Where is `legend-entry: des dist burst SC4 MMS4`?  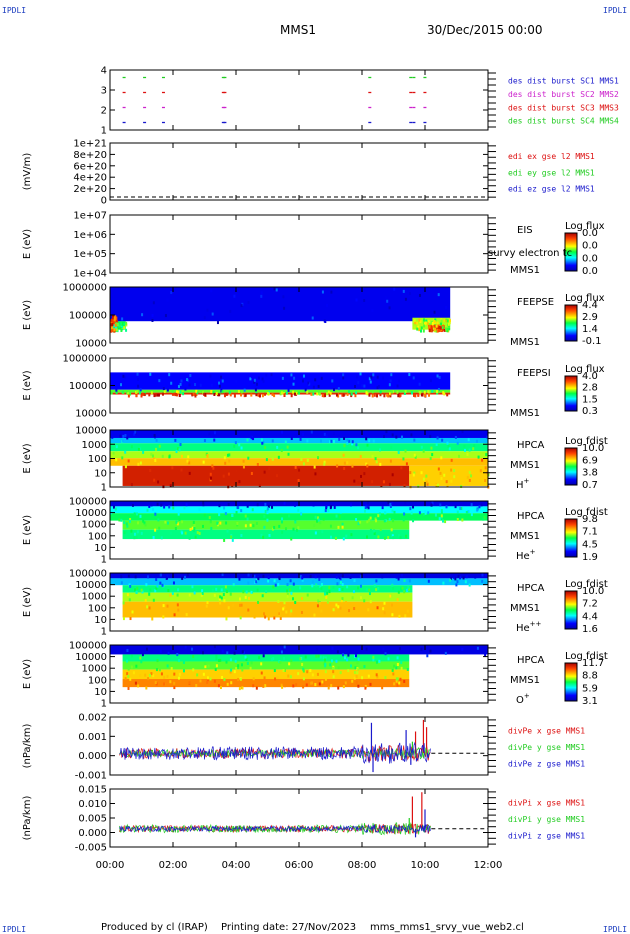
legend-entry: des dist burst SC4 MMS4 is located at coordinates (563, 121).